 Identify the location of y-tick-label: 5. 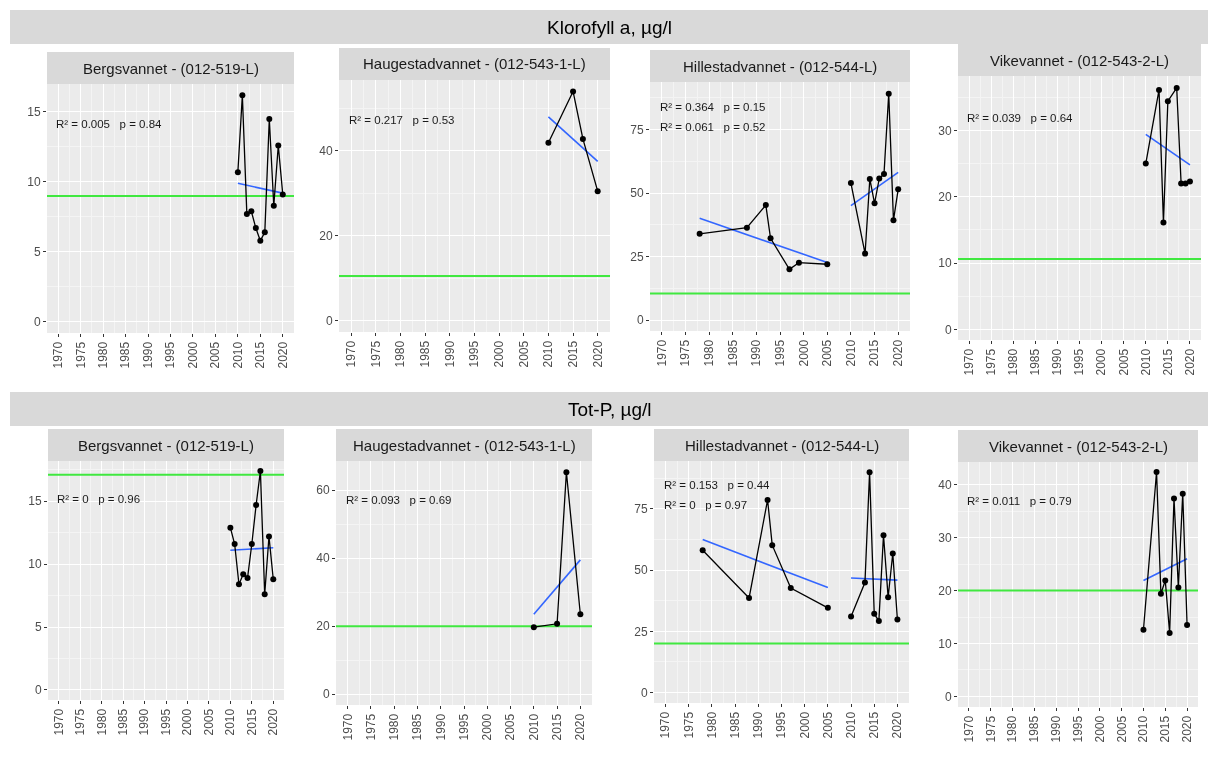
(38, 627).